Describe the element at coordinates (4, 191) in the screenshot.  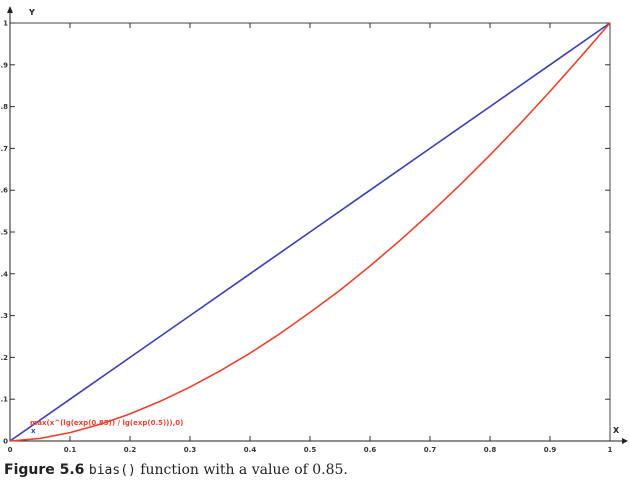
I see `y-tick-label: 0.6` at that location.